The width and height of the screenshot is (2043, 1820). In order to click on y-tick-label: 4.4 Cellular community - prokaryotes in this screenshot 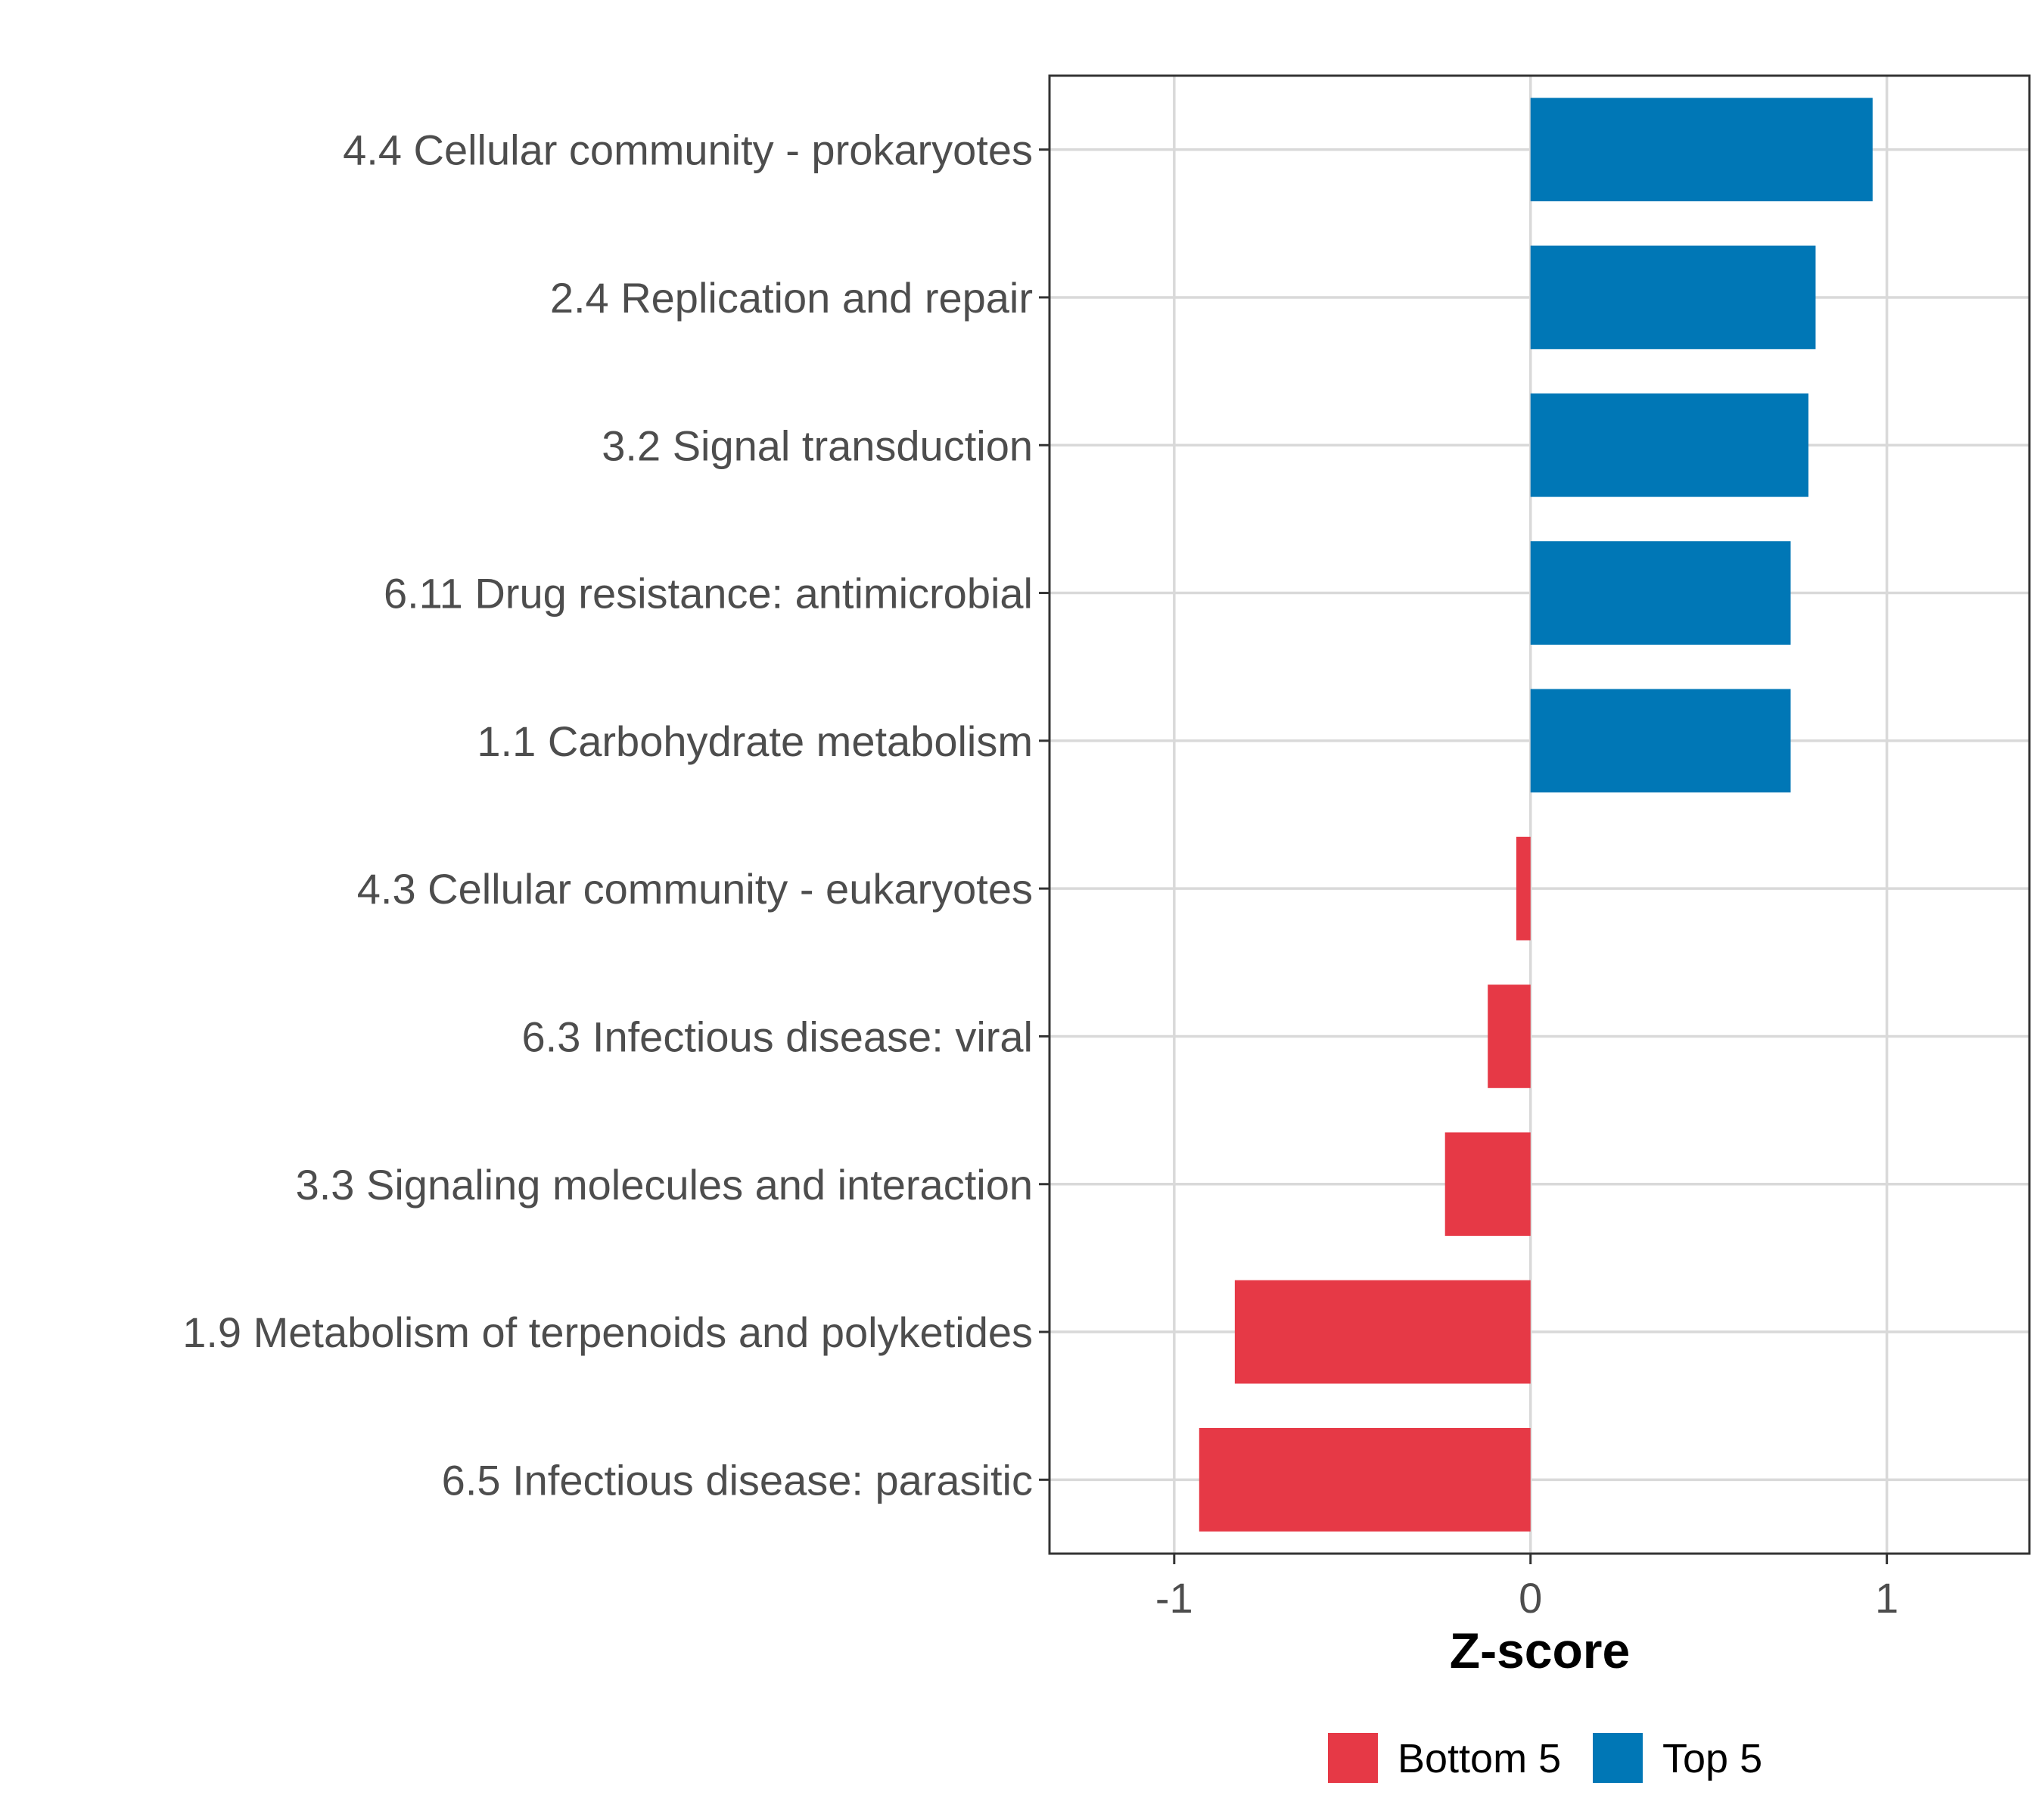, I will do `click(688, 150)`.